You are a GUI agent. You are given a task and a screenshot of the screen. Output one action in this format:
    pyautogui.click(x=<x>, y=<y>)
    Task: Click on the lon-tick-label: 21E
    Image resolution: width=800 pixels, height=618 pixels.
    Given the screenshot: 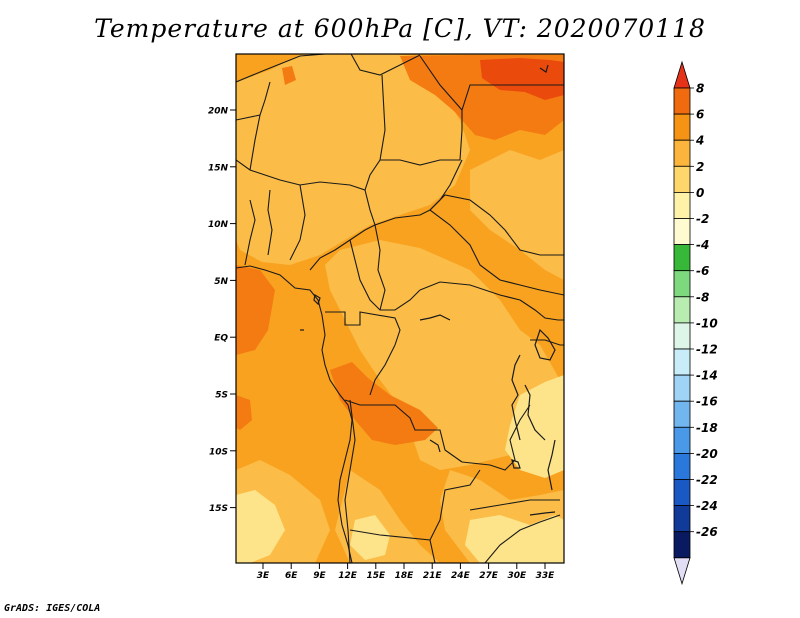 What is the action you would take?
    pyautogui.click(x=433, y=576)
    